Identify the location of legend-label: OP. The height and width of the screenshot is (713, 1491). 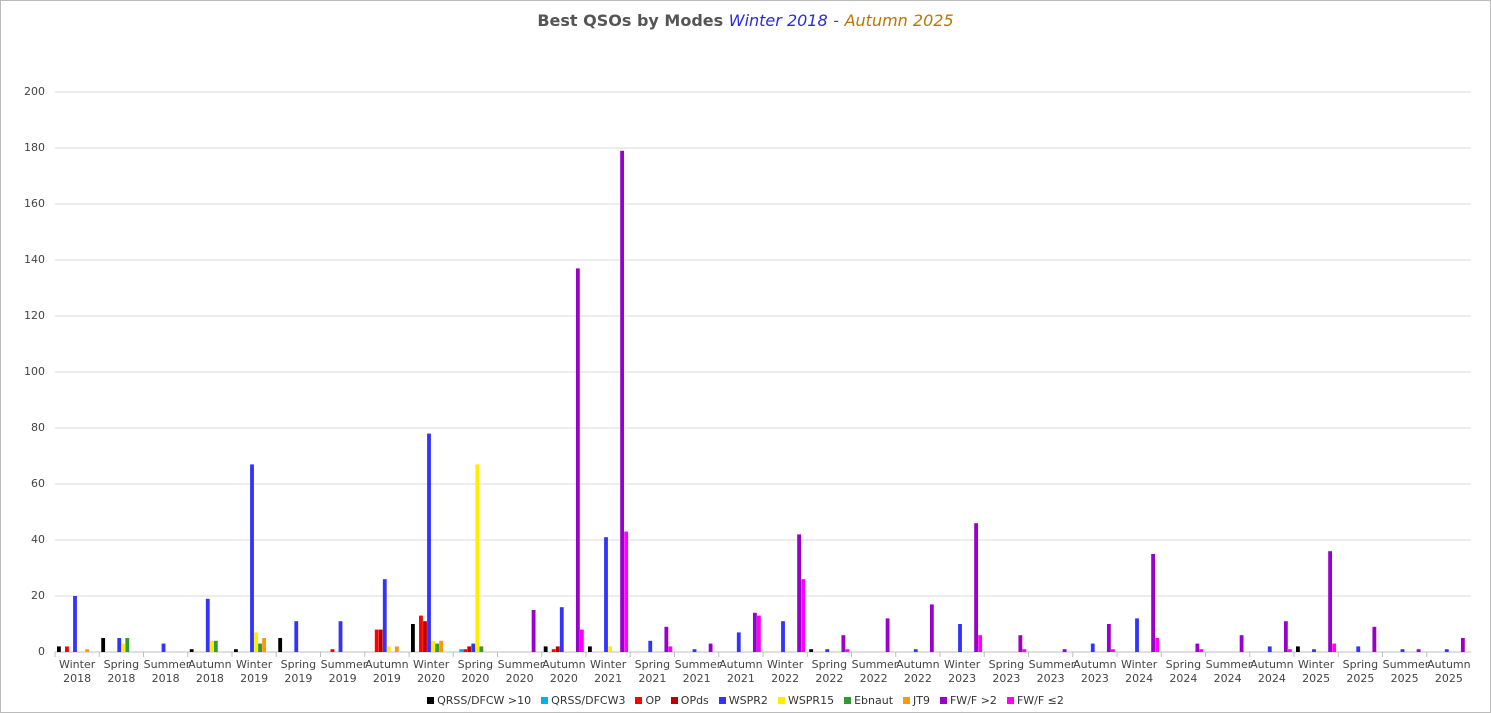
(653, 700).